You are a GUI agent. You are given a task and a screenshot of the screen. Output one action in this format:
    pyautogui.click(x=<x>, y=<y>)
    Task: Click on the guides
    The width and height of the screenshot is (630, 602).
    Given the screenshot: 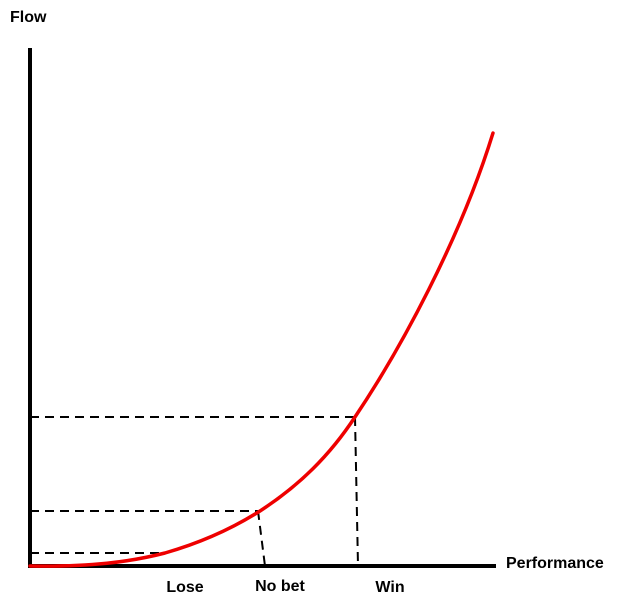 What is the action you would take?
    pyautogui.click(x=194, y=491)
    